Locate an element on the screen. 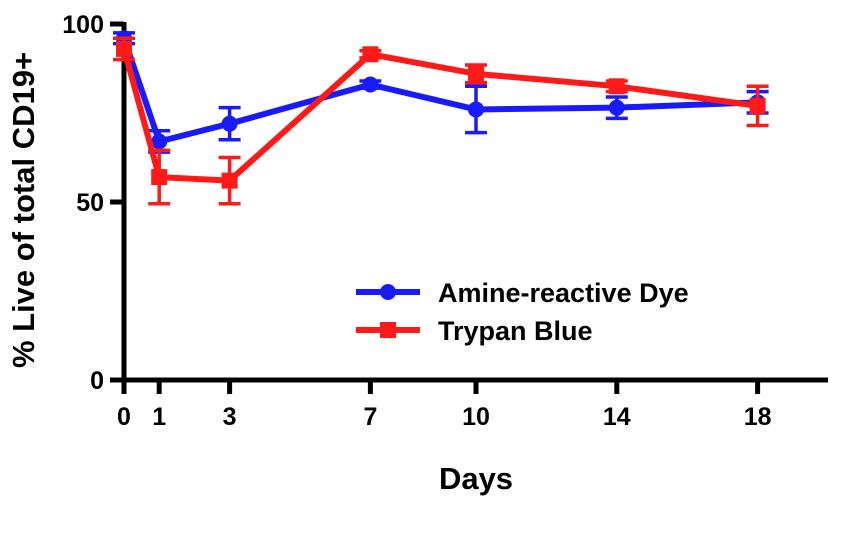 The height and width of the screenshot is (537, 854). x-tick-label: 18 is located at coordinates (758, 417).